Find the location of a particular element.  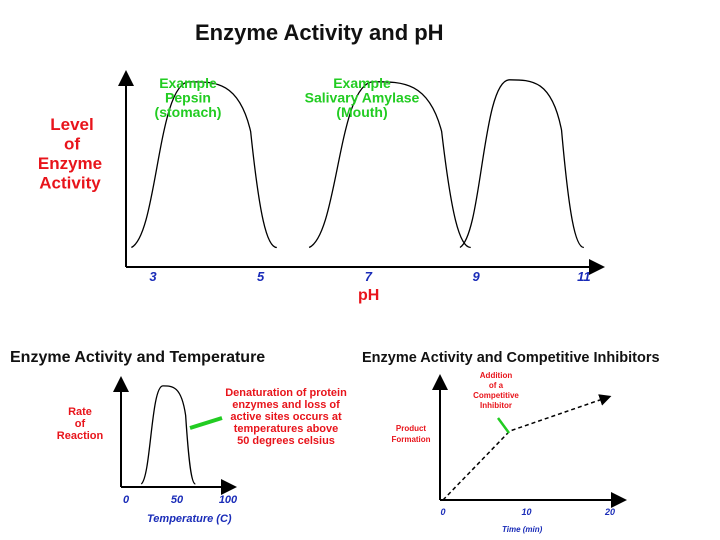

ph-x-tick-labels: 3 5 7 9 11 is located at coordinates (369, 276).